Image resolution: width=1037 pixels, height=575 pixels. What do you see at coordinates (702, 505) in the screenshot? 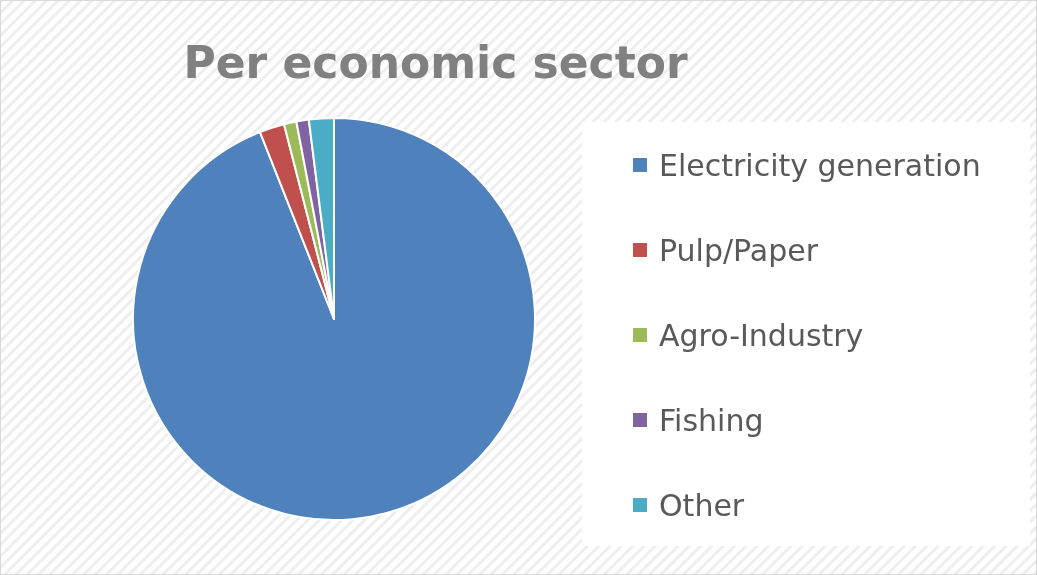
I see `legend-label: Other` at bounding box center [702, 505].